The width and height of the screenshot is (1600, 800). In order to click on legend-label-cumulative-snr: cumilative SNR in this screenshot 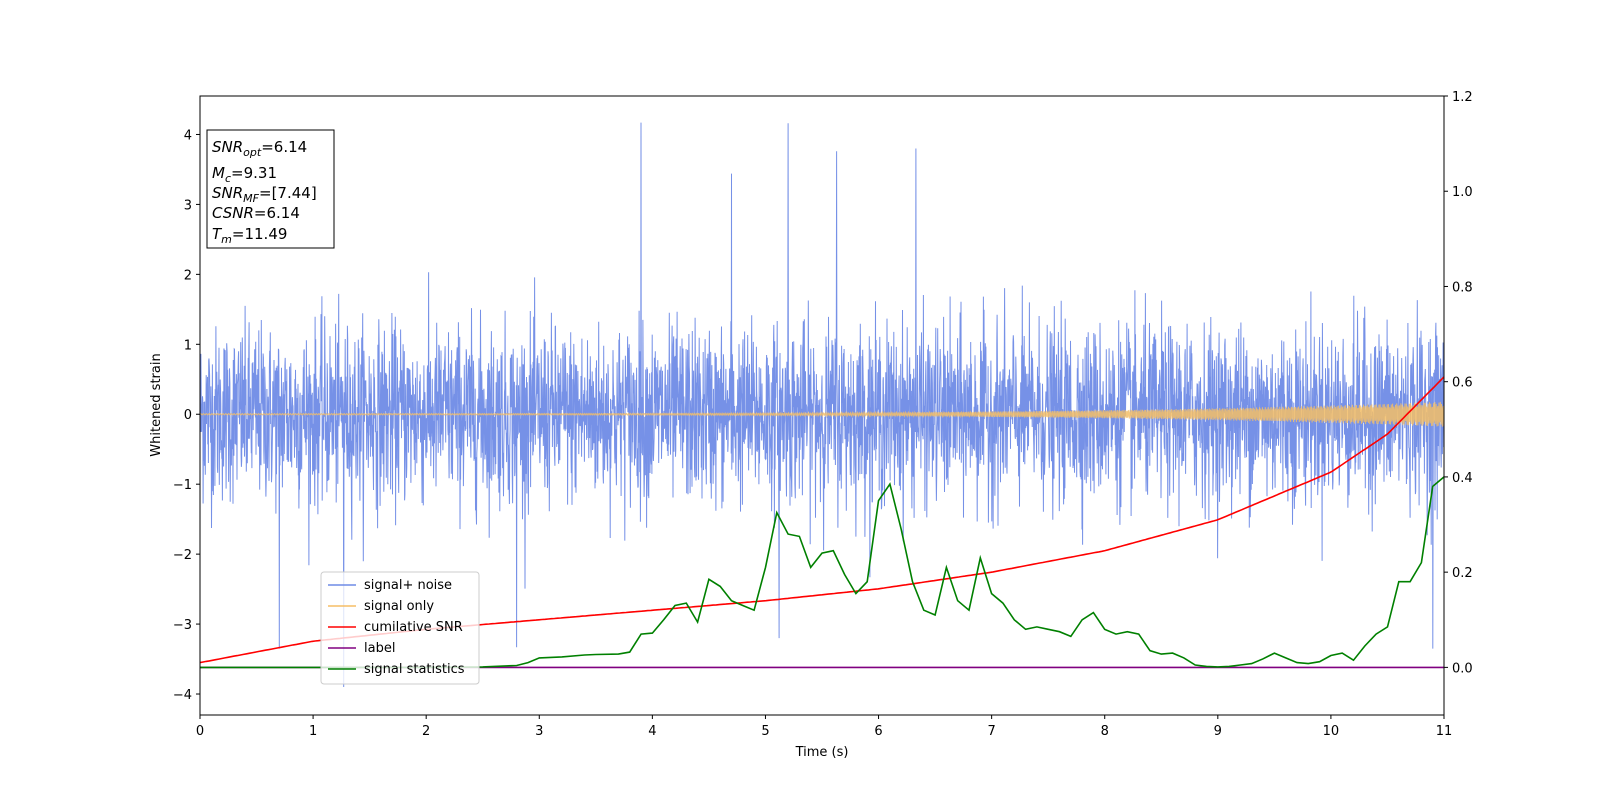, I will do `click(413, 627)`.